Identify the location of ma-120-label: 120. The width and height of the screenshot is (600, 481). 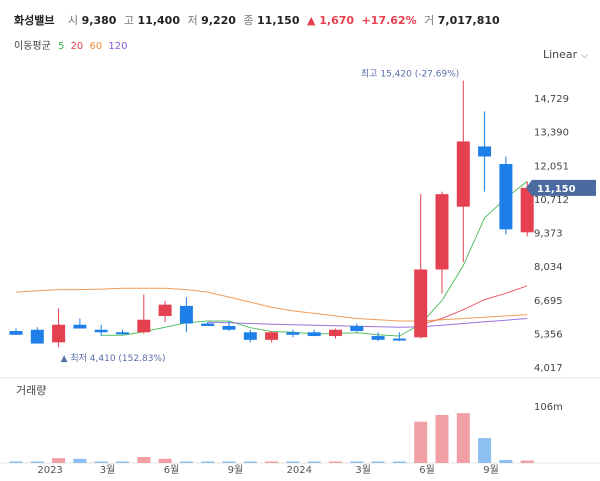
(118, 46).